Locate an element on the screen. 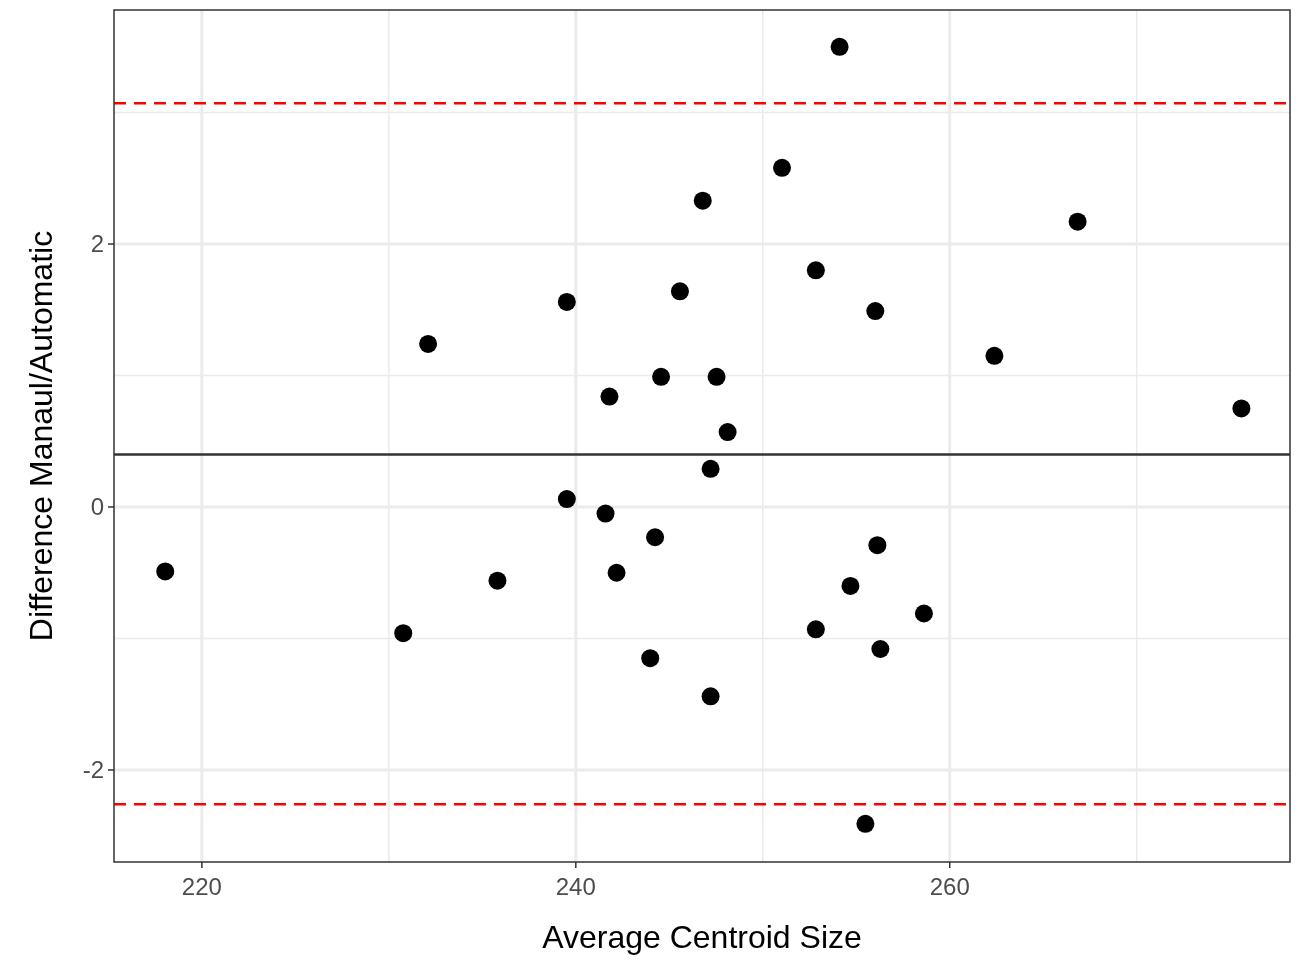 The width and height of the screenshot is (1300, 968). y-axis-title: Difference Manaul/Automatic is located at coordinates (41, 436).